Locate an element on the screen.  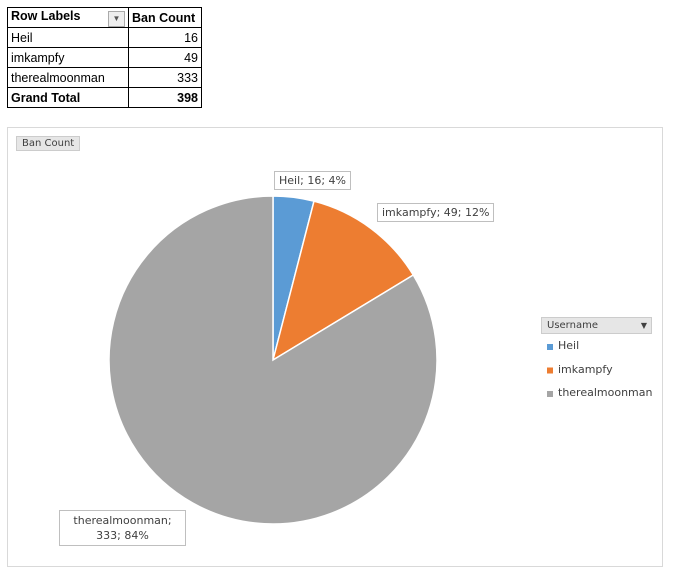
field-button: Ban Count is located at coordinates (48, 143).